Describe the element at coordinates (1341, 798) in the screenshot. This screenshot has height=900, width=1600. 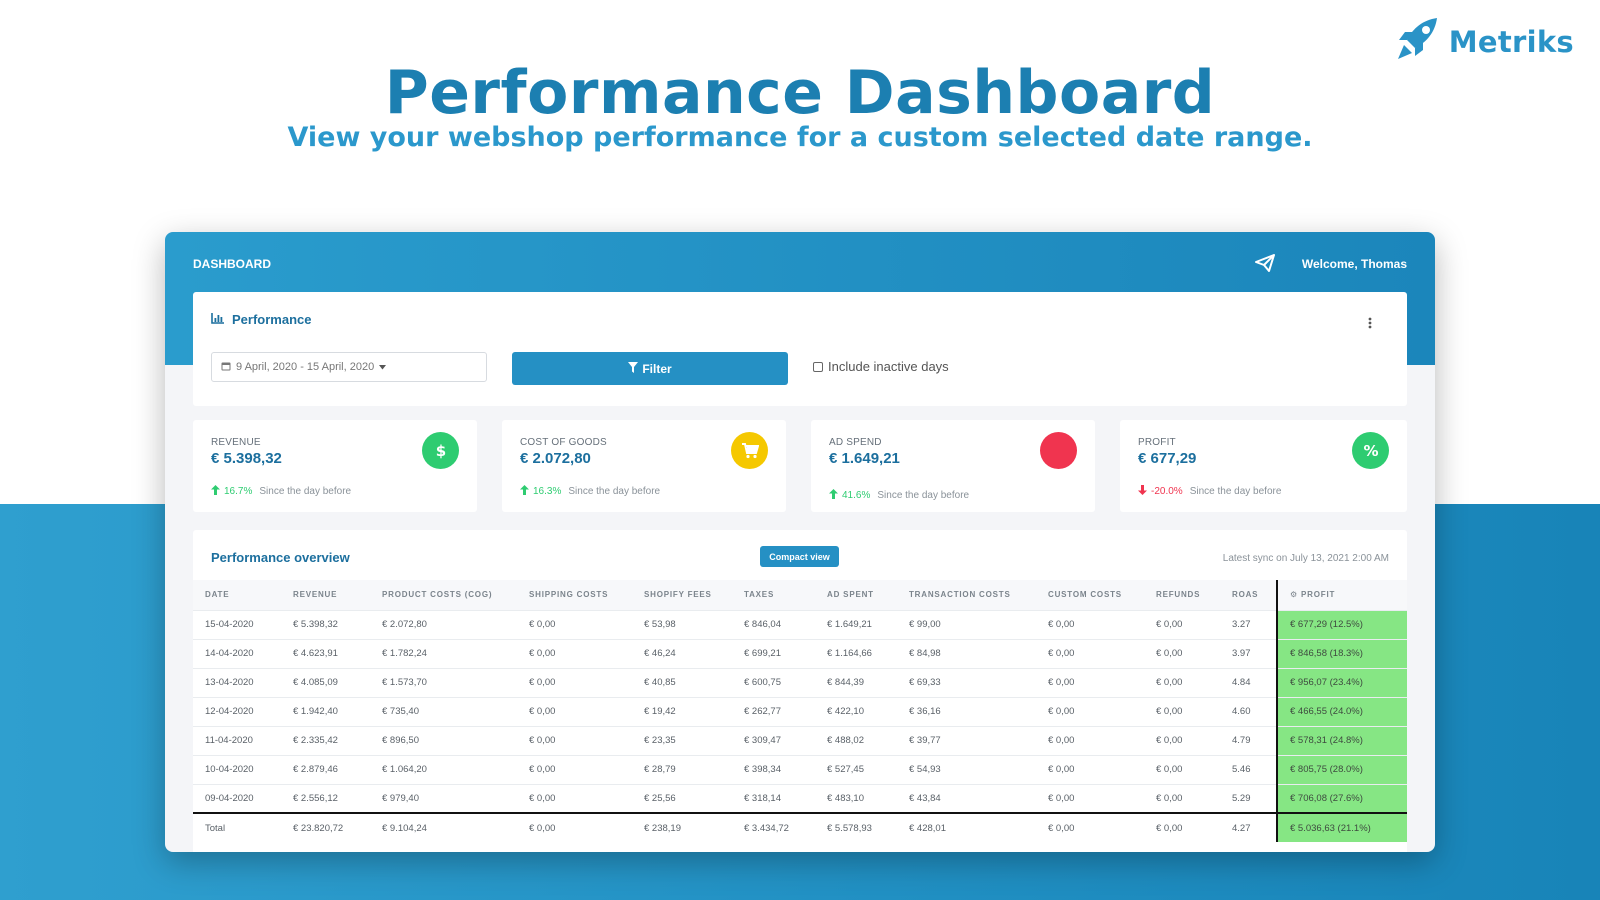
I see `table-cell: € 706,08 (27.6%)` at that location.